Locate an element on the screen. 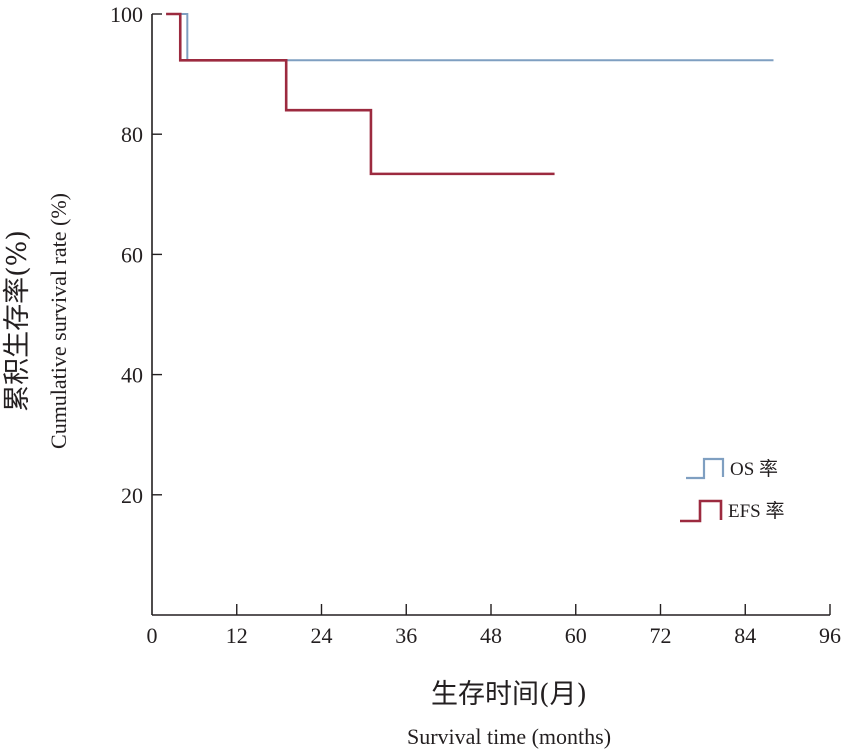 The image size is (867, 750). x-axis-title-cn: 生存时间(月) is located at coordinates (509, 694).